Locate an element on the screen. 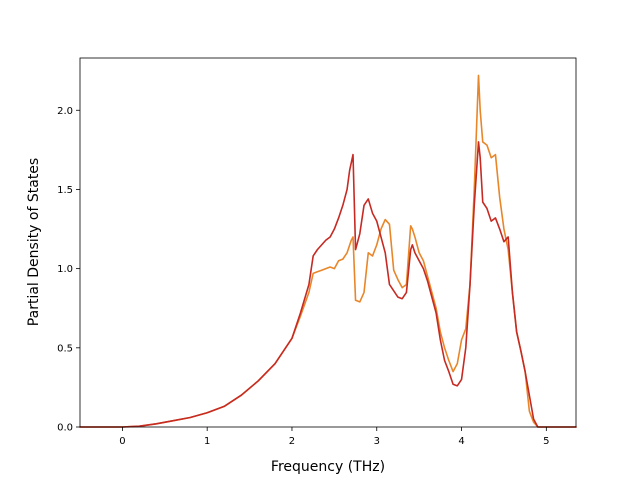 This screenshot has width=640, height=480. x-tick-label: 4 is located at coordinates (461, 441).